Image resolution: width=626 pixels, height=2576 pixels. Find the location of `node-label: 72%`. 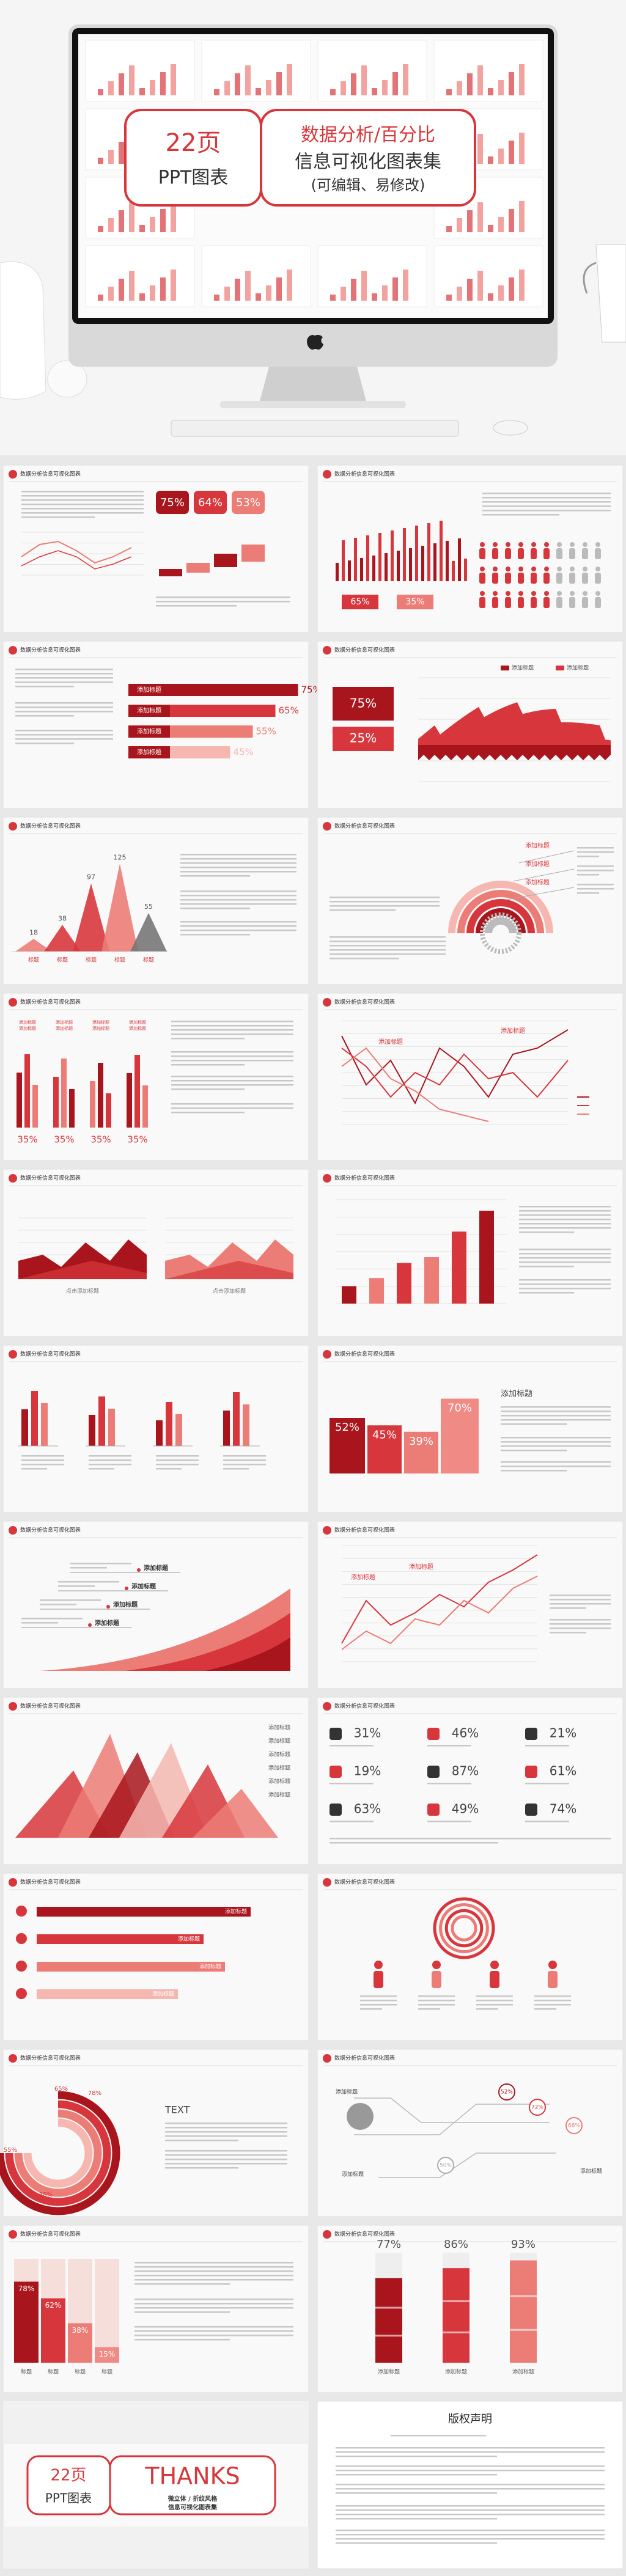

node-label: 72% is located at coordinates (537, 2108).